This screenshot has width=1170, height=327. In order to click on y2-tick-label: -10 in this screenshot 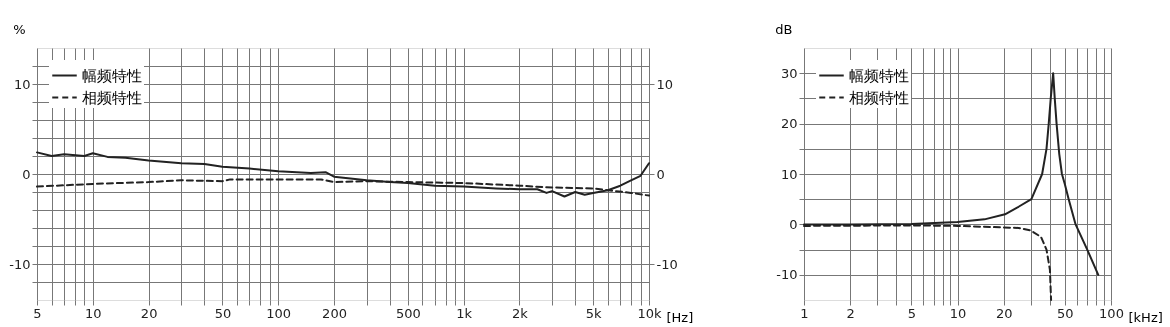, I will do `click(667, 264)`.